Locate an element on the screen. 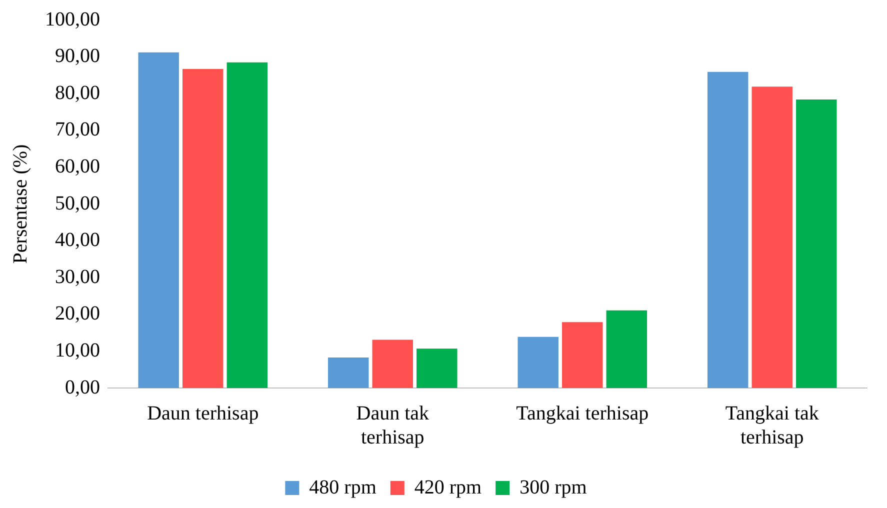  legend-label: 300 rpm is located at coordinates (554, 487).